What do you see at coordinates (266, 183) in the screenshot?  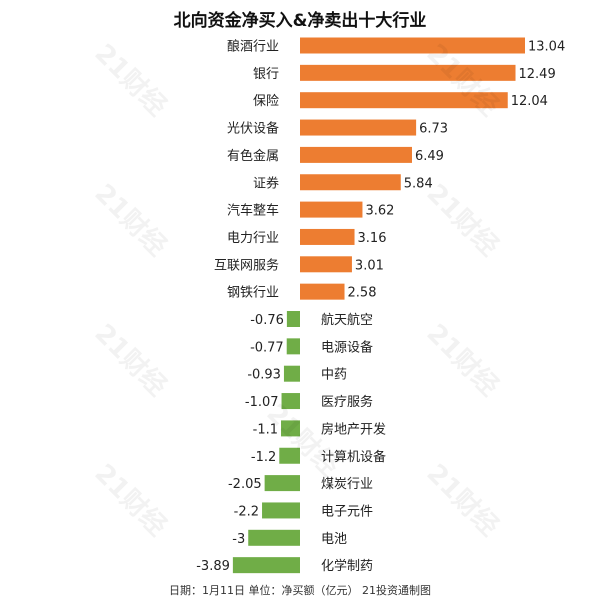 I see `category-label: 证券` at bounding box center [266, 183].